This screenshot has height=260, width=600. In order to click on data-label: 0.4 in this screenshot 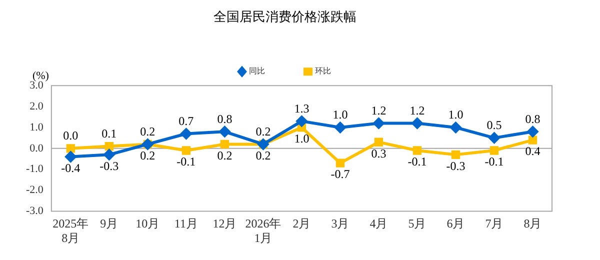, I will do `click(532, 151)`.